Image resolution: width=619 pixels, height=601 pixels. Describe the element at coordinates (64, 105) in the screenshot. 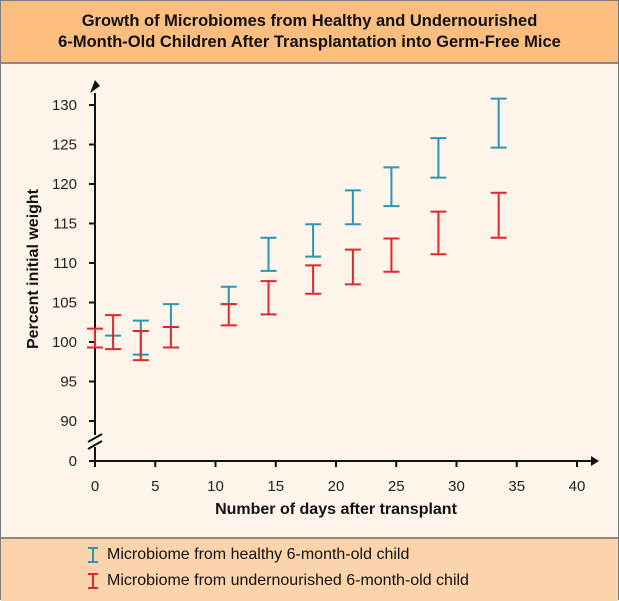

I see `y-tick-label: 130` at that location.